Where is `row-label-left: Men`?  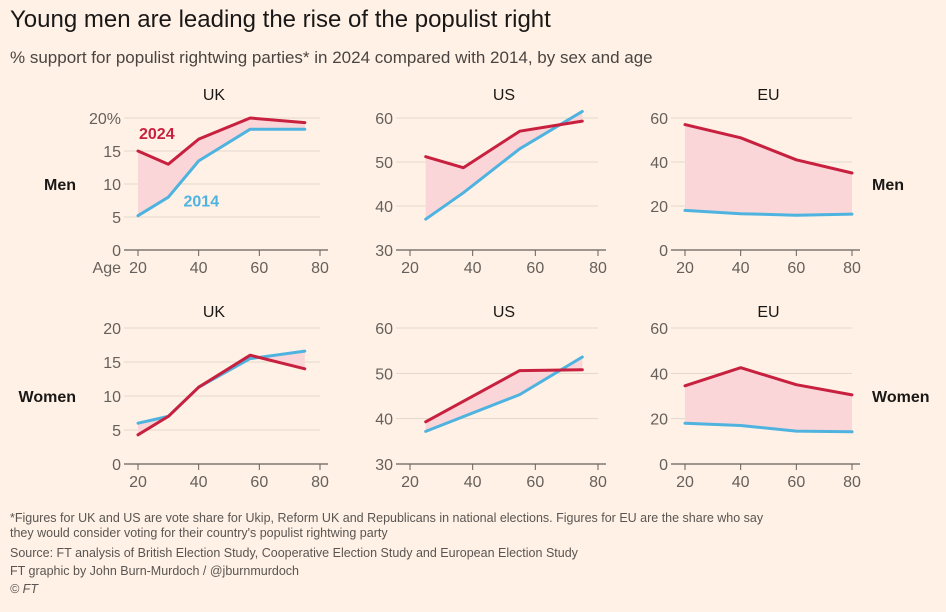
row-label-left: Men is located at coordinates (60, 185).